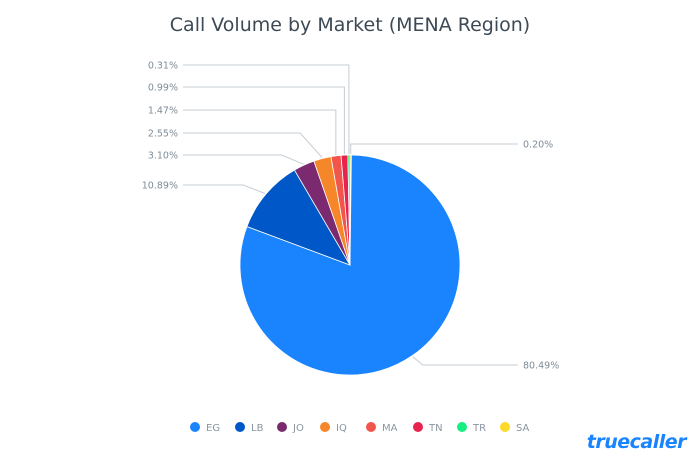 The width and height of the screenshot is (700, 463). What do you see at coordinates (213, 428) in the screenshot?
I see `legend-item-eg: EG` at bounding box center [213, 428].